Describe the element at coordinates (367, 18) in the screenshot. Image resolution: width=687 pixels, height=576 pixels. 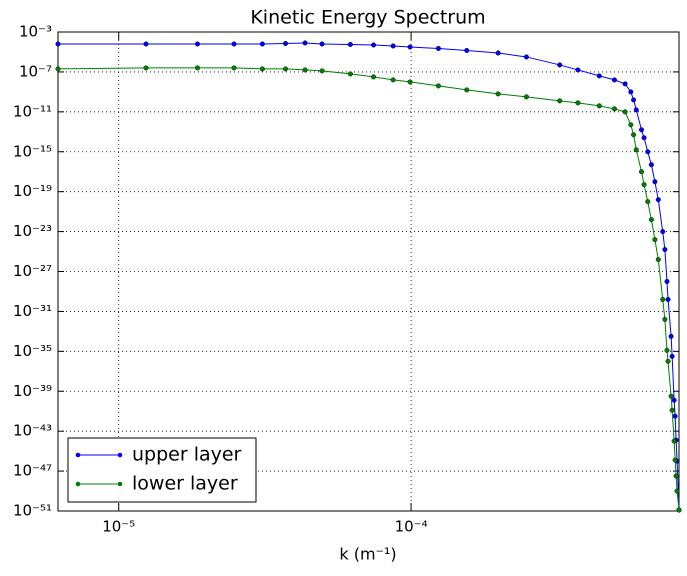
I see `chart-title: Kinetic Energy Spectrum` at that location.